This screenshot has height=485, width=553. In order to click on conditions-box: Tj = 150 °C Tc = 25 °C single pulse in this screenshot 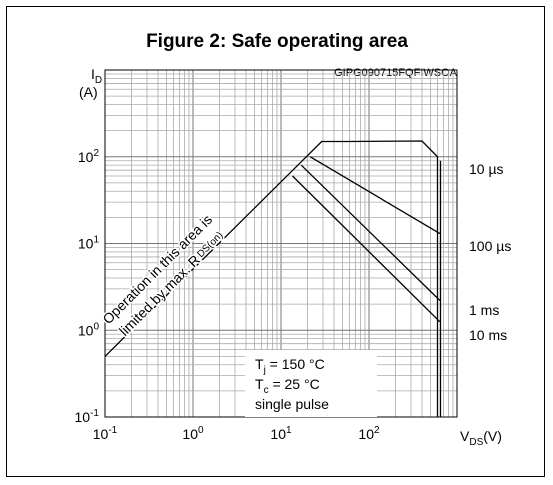, I will do `click(311, 383)`.